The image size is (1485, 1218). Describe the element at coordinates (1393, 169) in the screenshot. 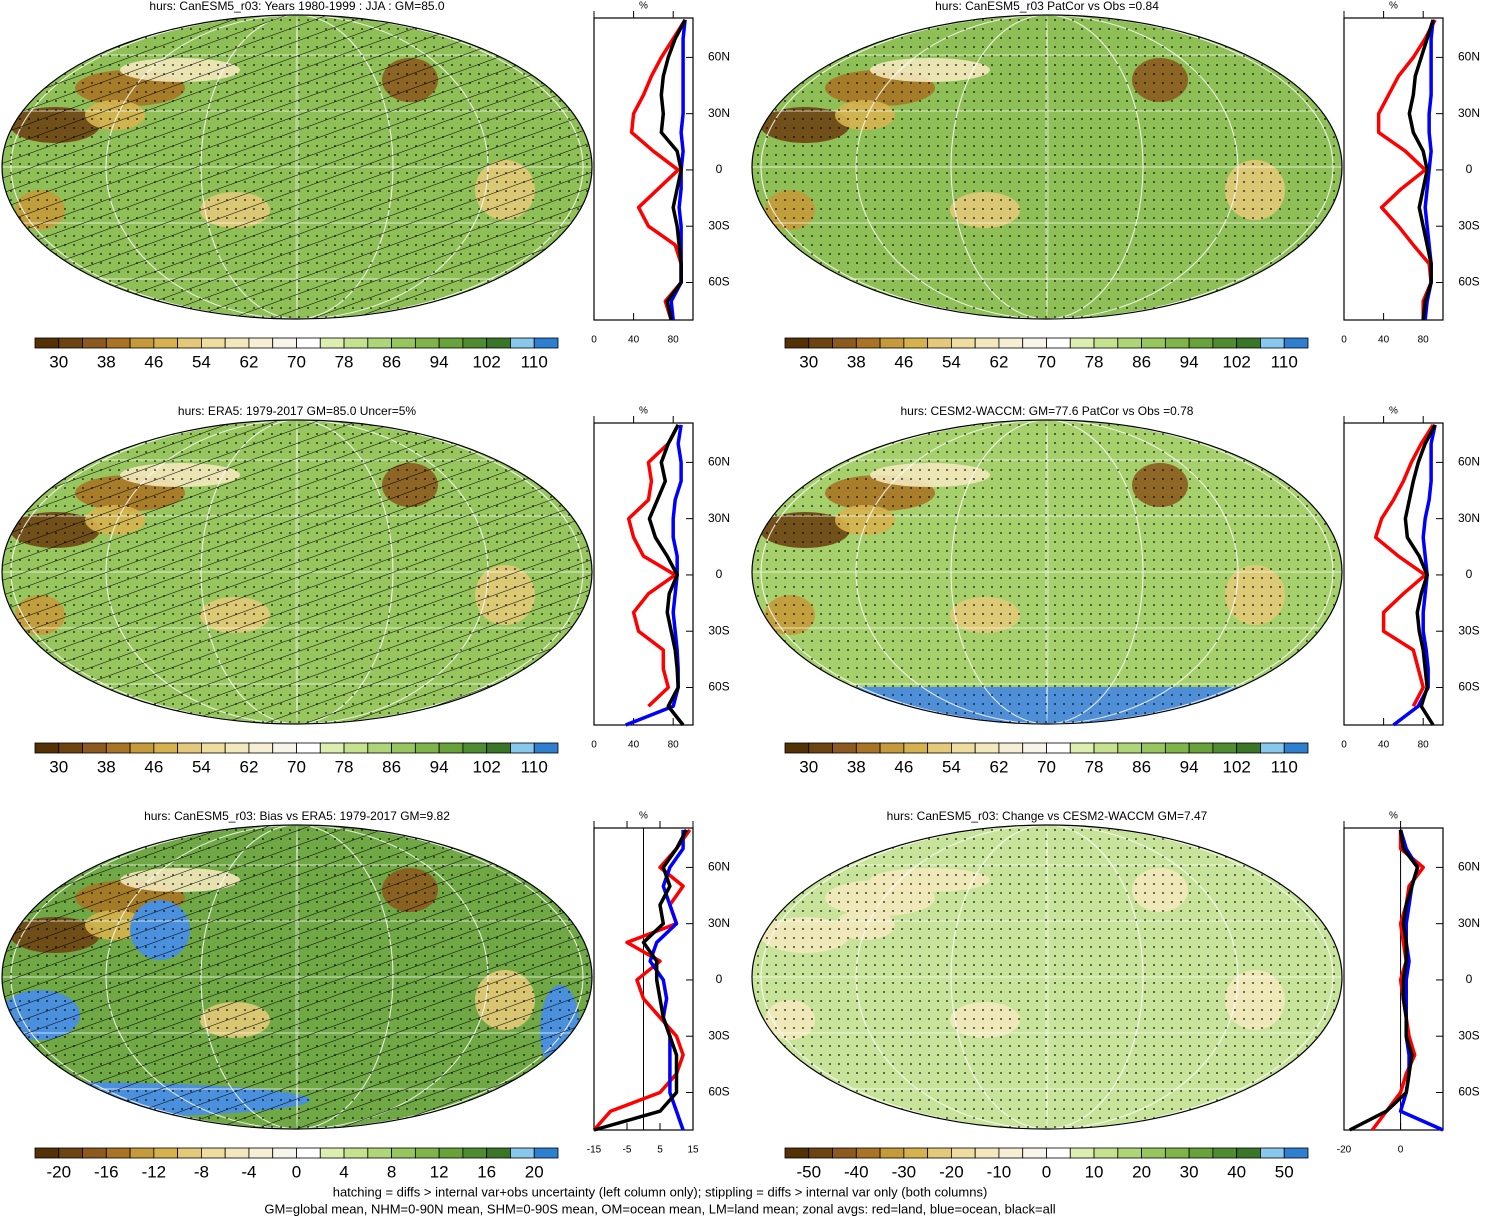

I see `profile-frame` at that location.